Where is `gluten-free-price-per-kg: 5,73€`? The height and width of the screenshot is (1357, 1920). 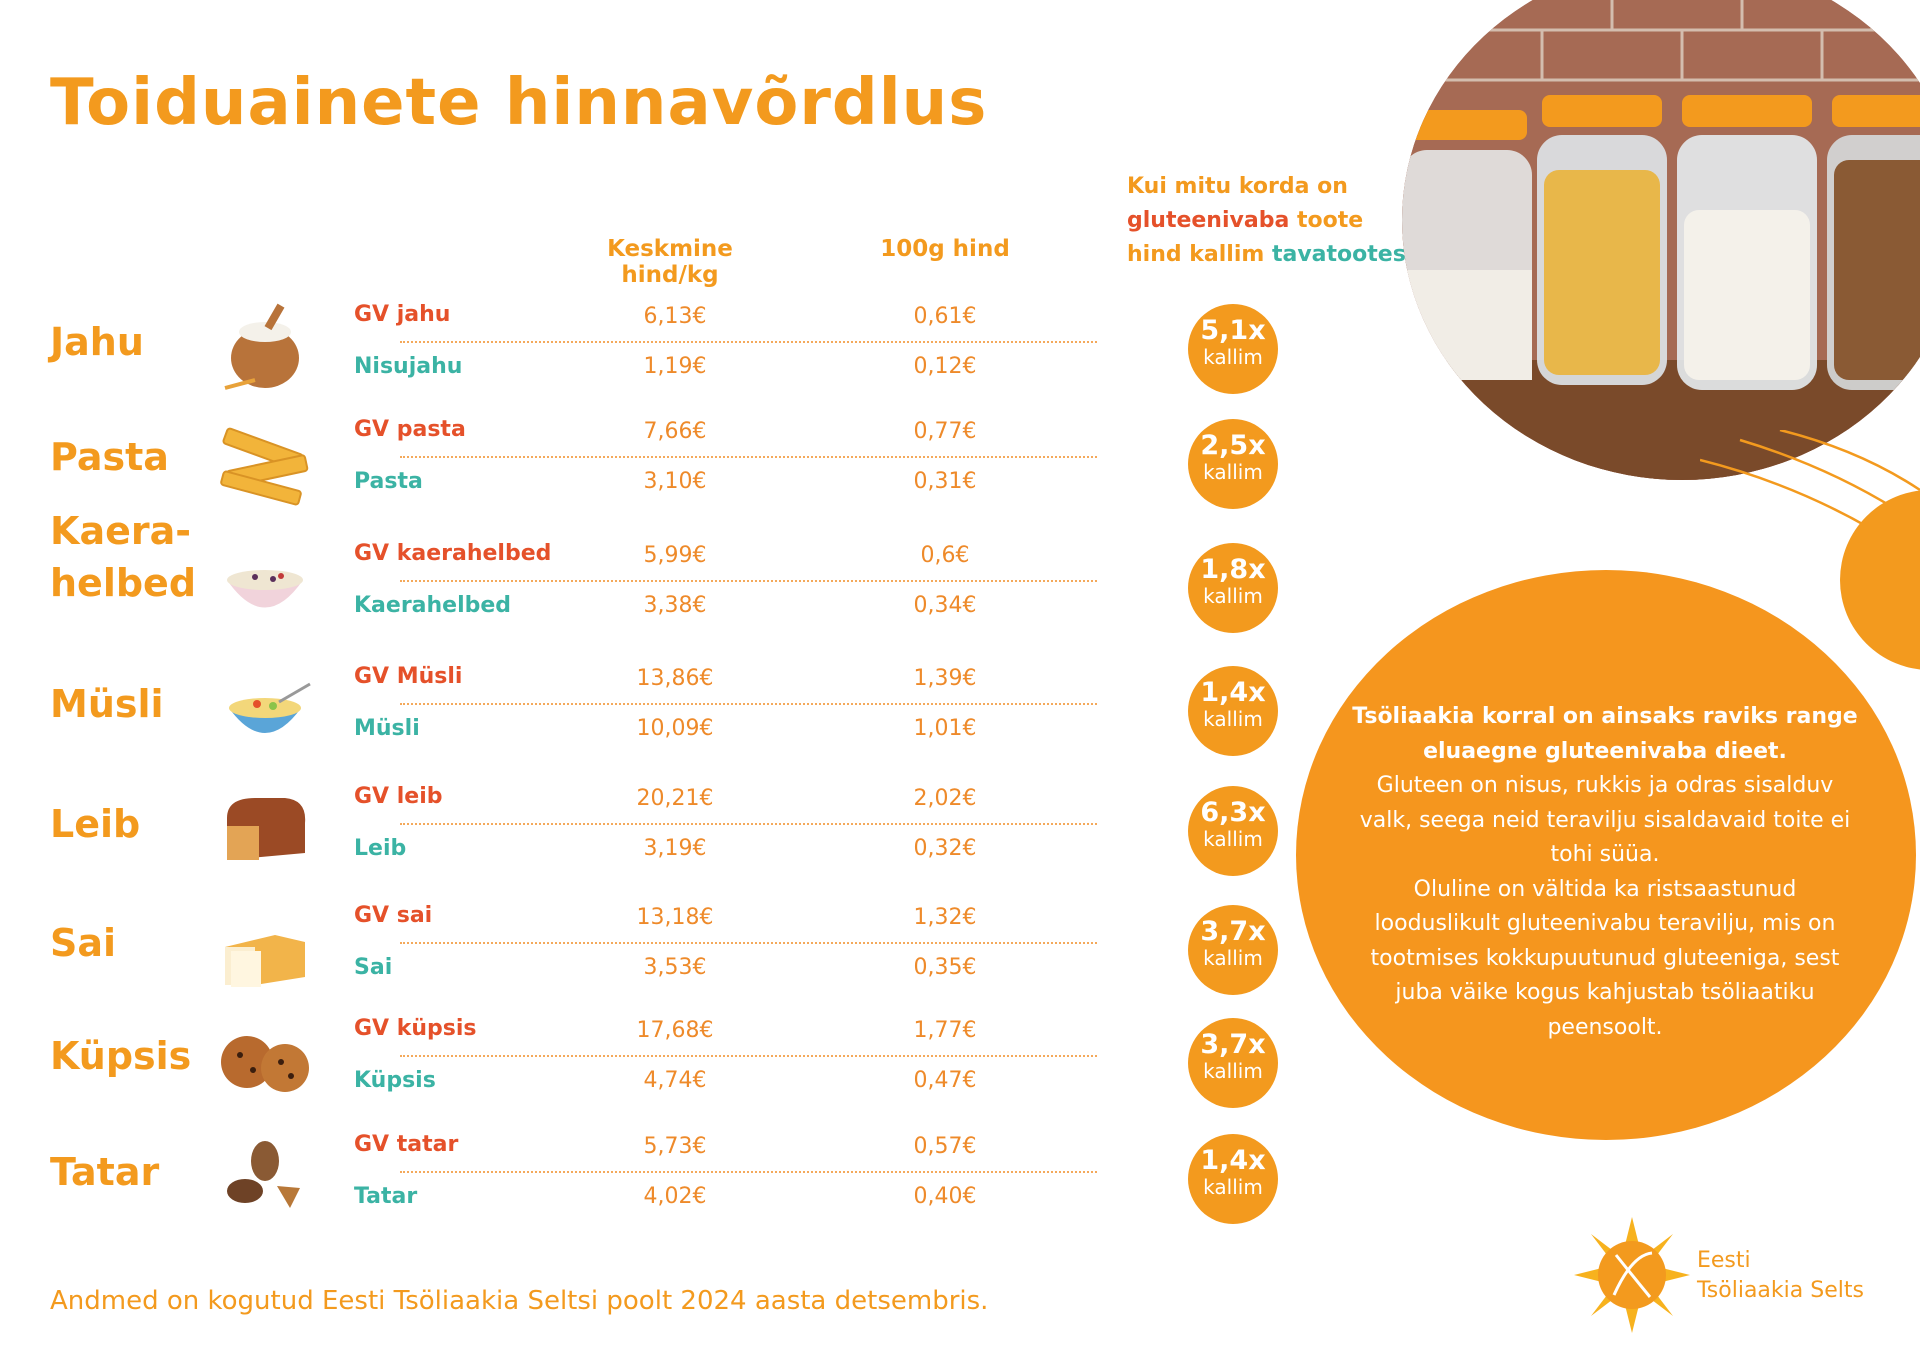 gluten-free-price-per-kg: 5,73€ is located at coordinates (675, 1146).